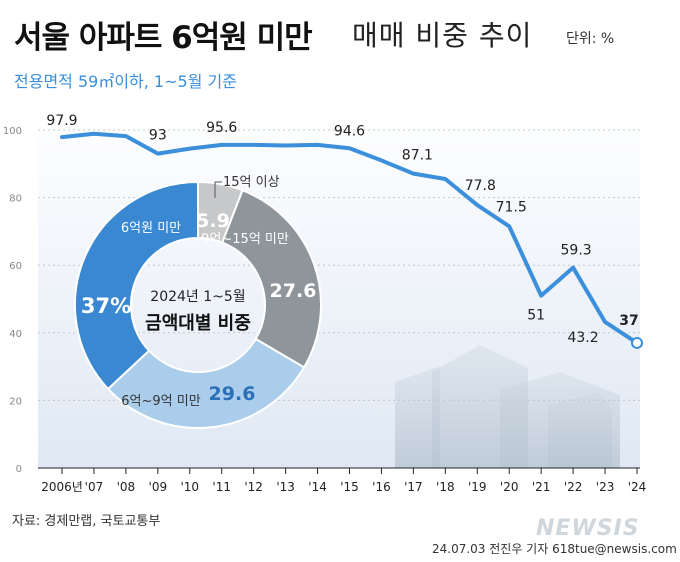 This screenshot has height=562, width=680. What do you see at coordinates (541, 487) in the screenshot?
I see `x-tick-label: '21` at bounding box center [541, 487].